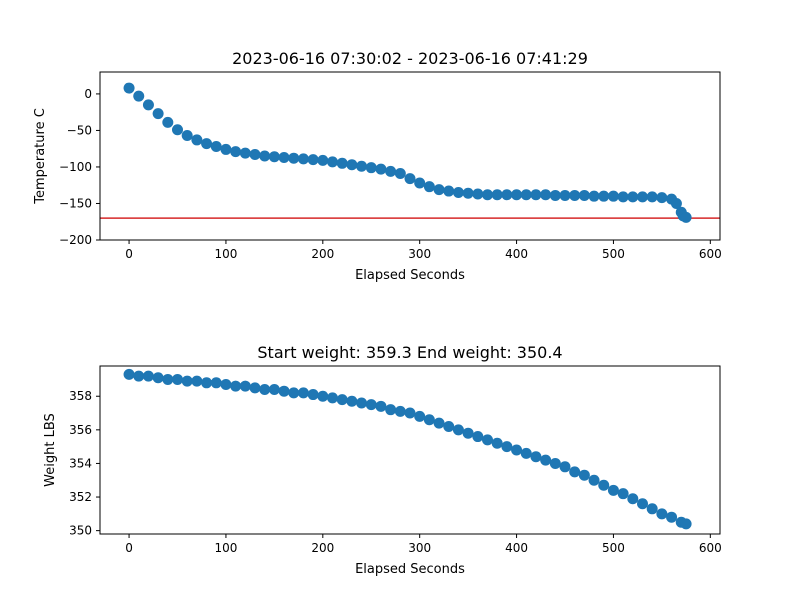  Describe the element at coordinates (80, 430) in the screenshot. I see `y-tick-label: 356` at that location.